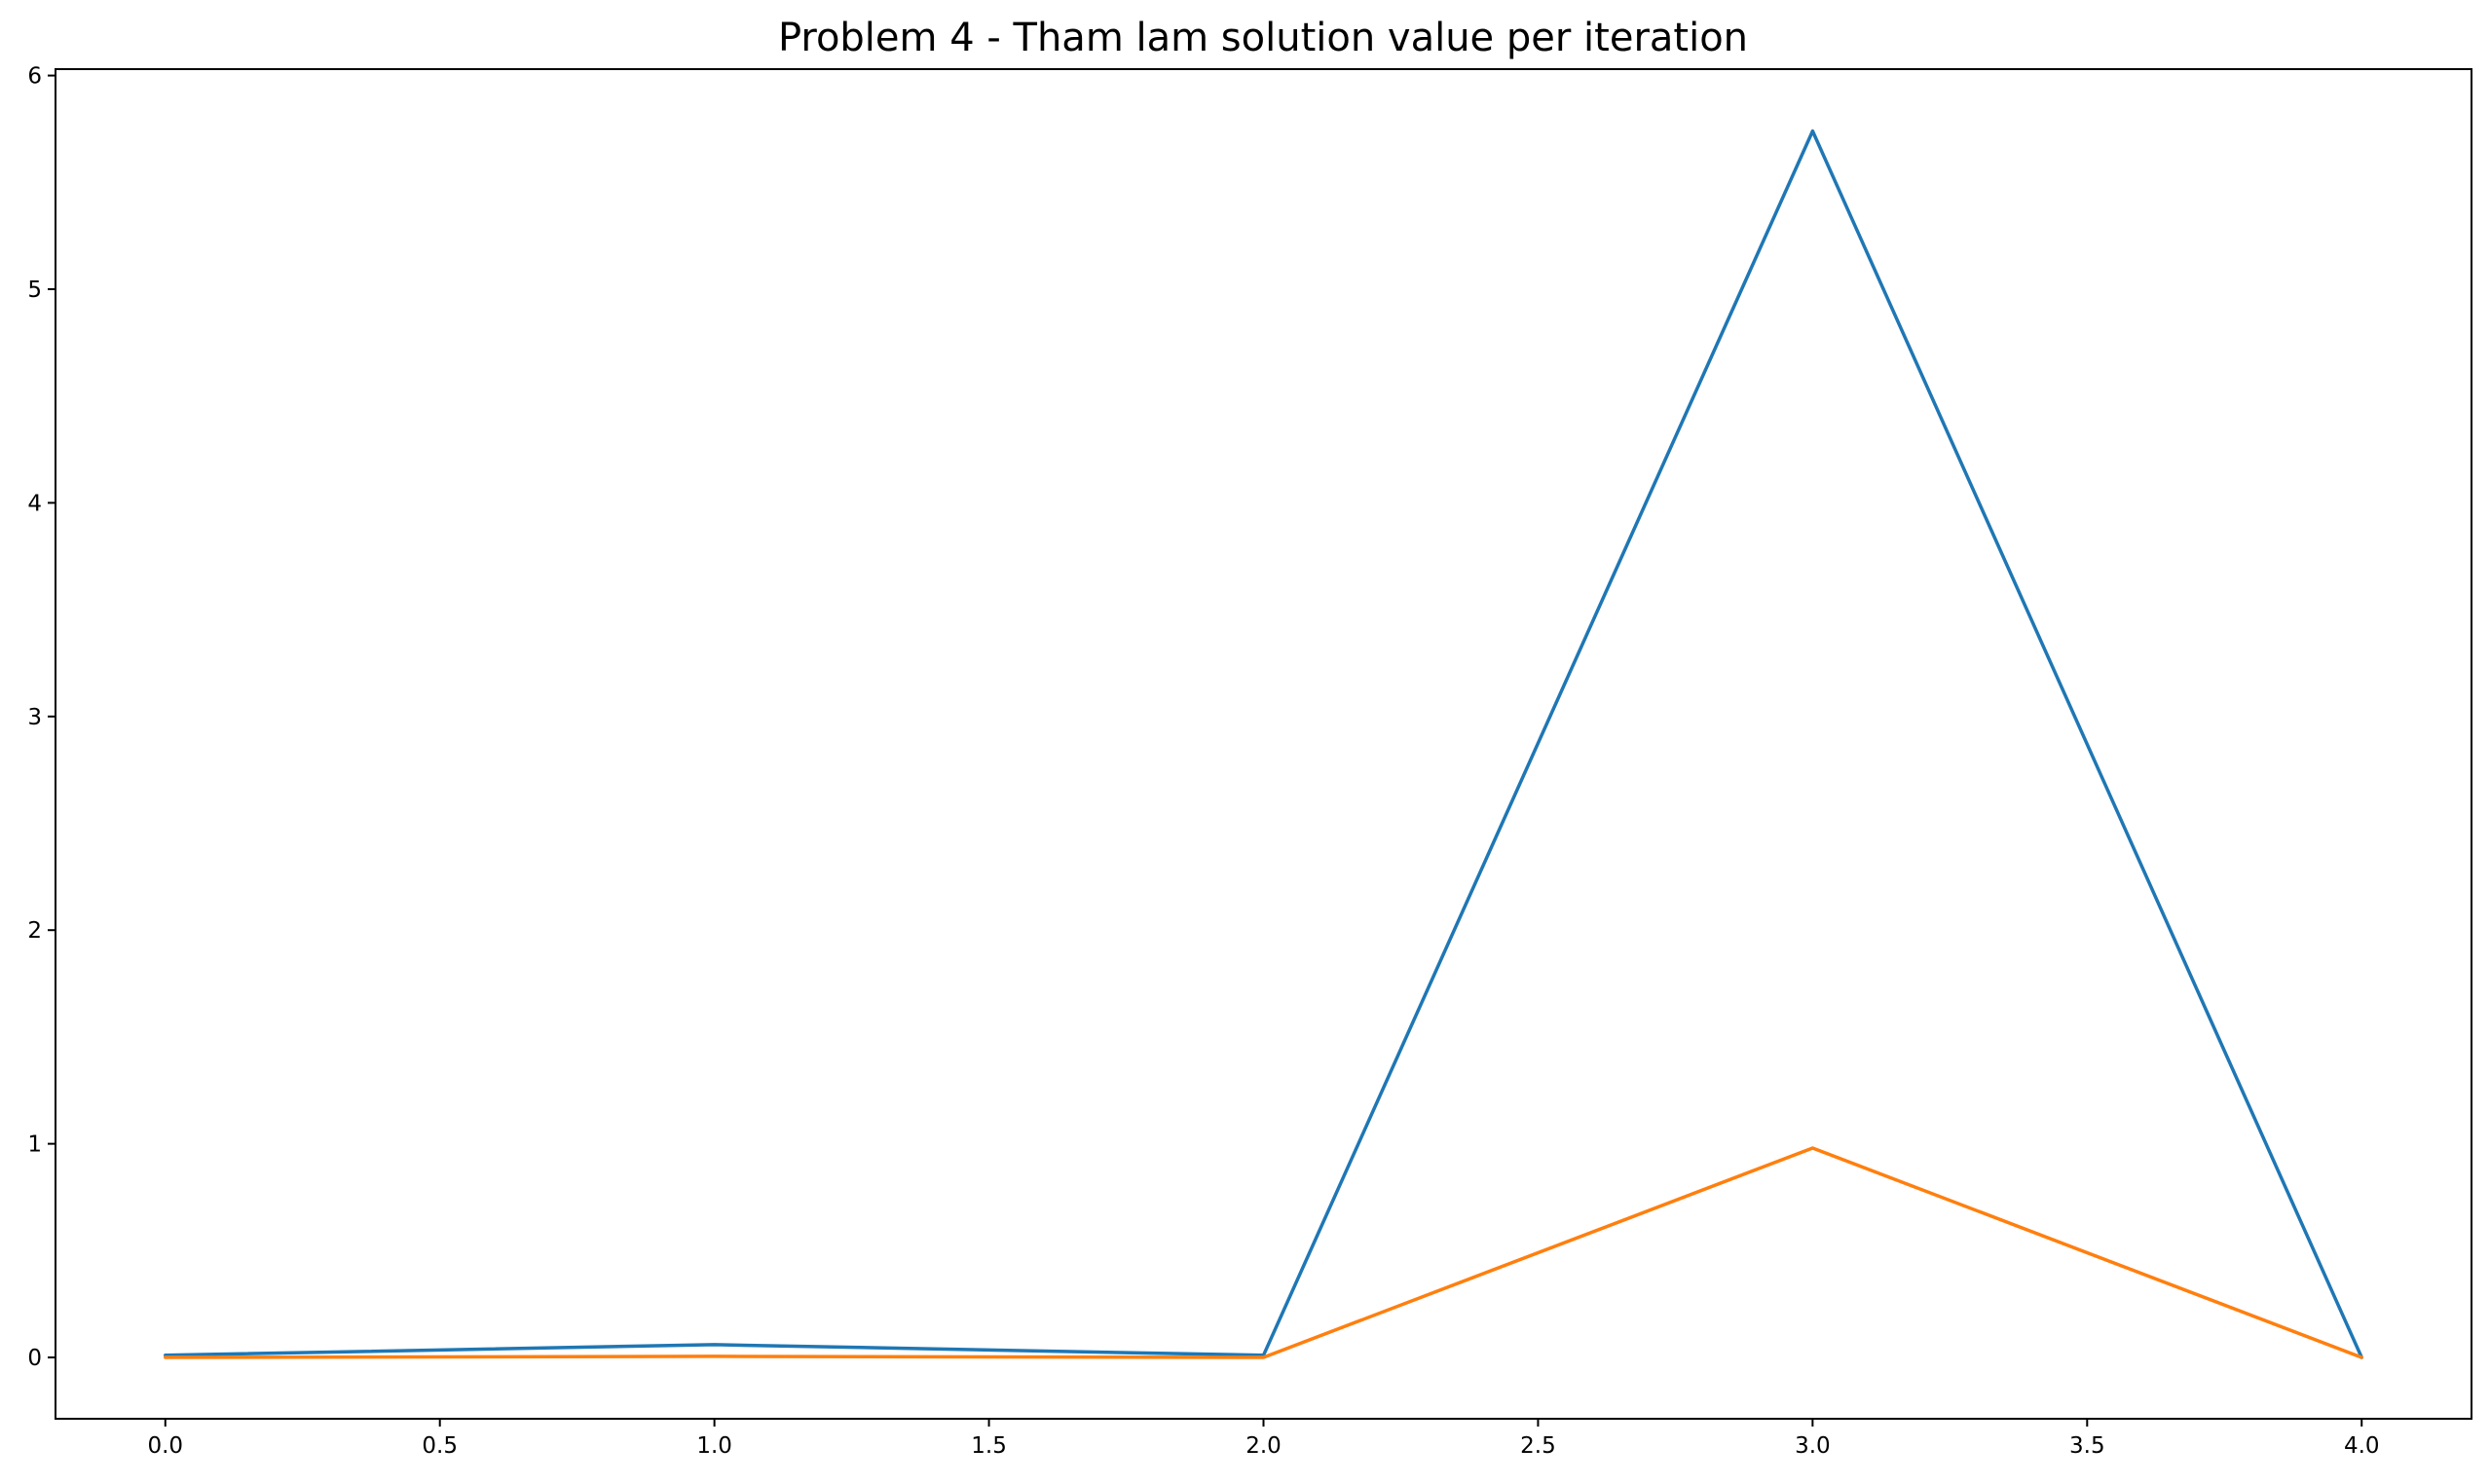  Describe the element at coordinates (34, 931) in the screenshot. I see `y-tick-label: 2` at that location.